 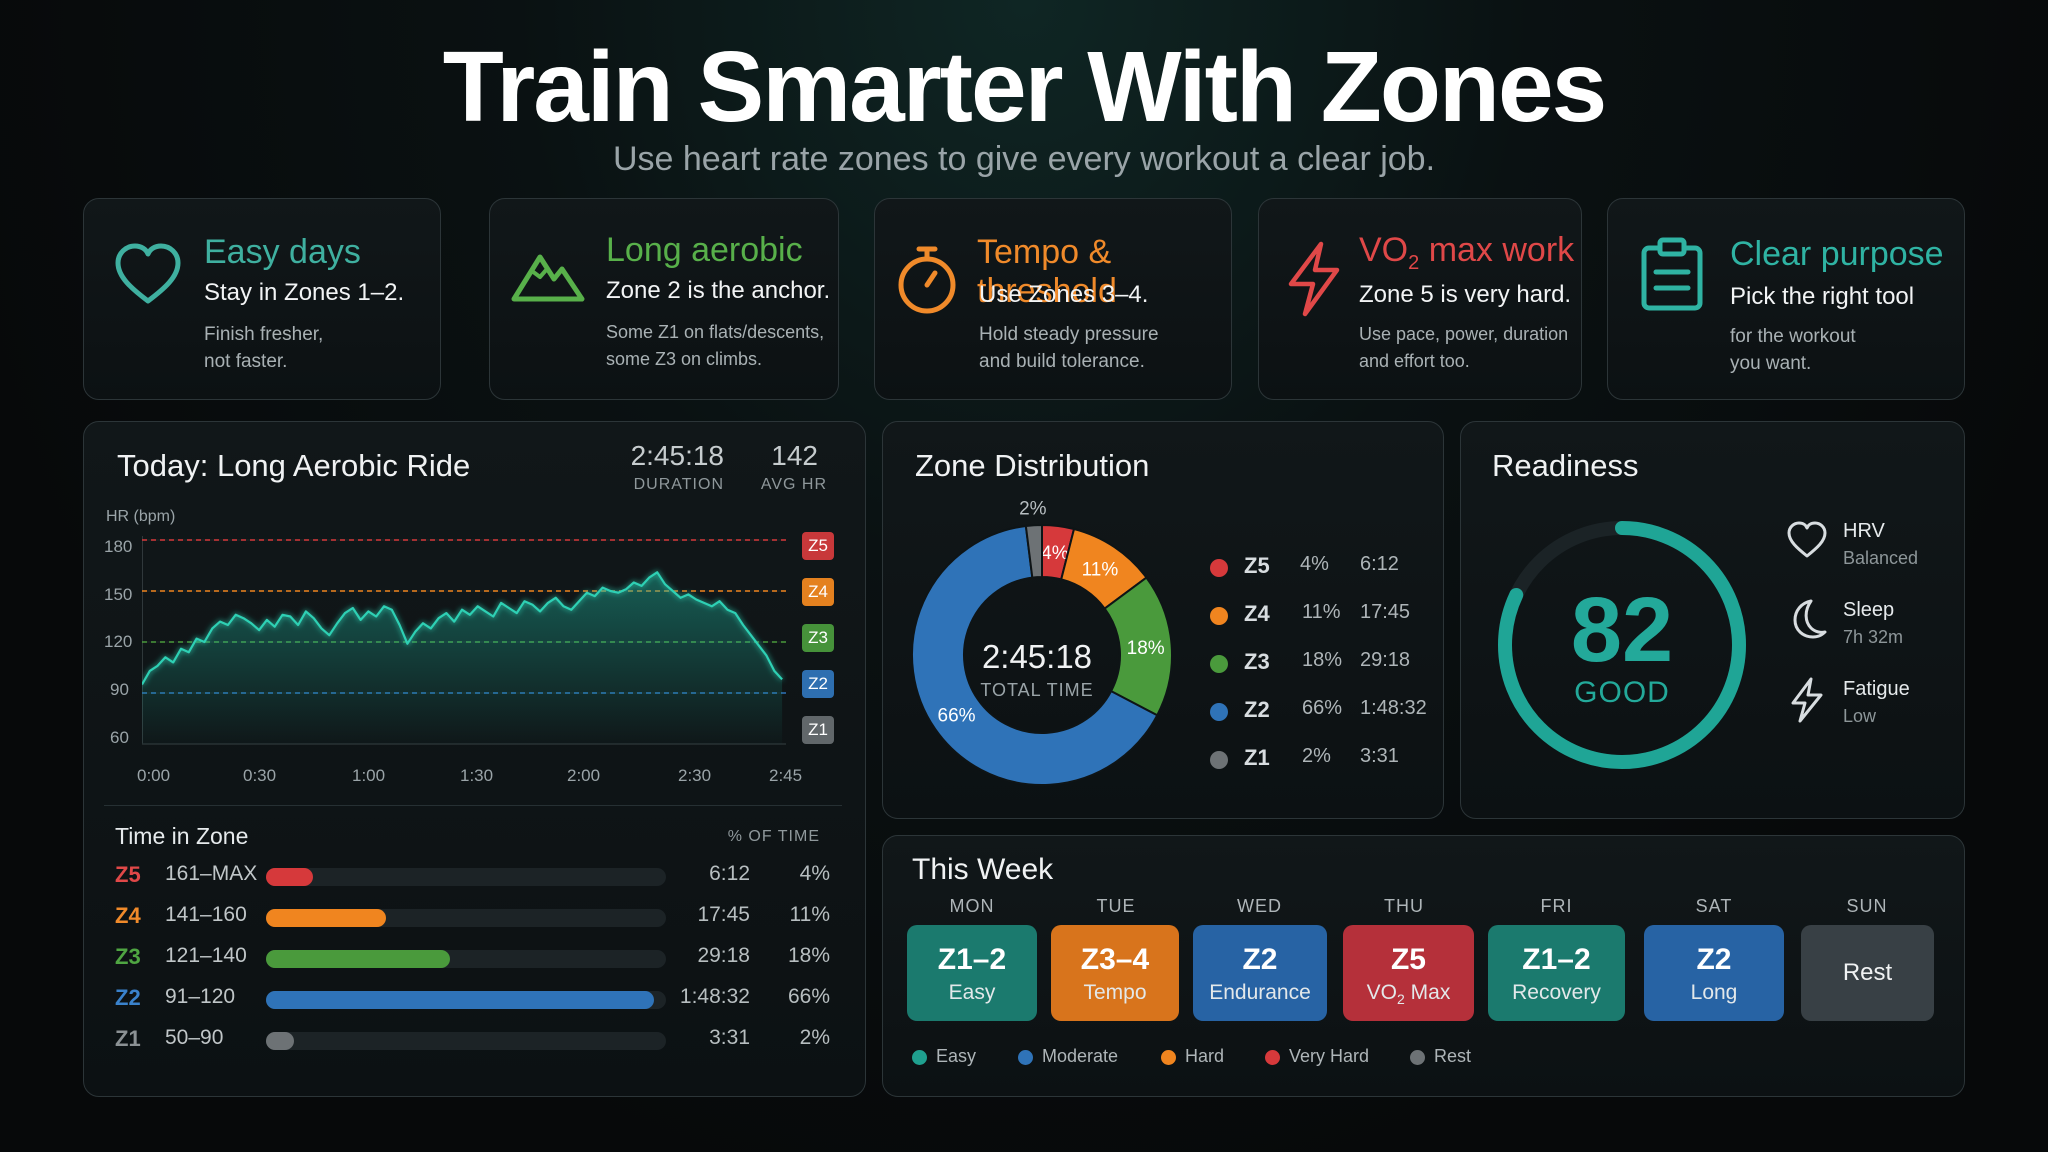 What do you see at coordinates (1310, 616) in the screenshot?
I see `legend-row-z4: Z4 11% 17:45` at bounding box center [1310, 616].